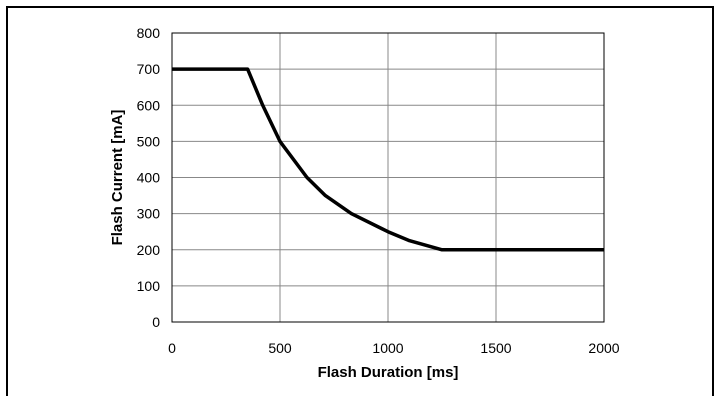  I want to click on y-axis-ticks: 0 100 200 300 400 500 600 700 800, so click(149, 177).